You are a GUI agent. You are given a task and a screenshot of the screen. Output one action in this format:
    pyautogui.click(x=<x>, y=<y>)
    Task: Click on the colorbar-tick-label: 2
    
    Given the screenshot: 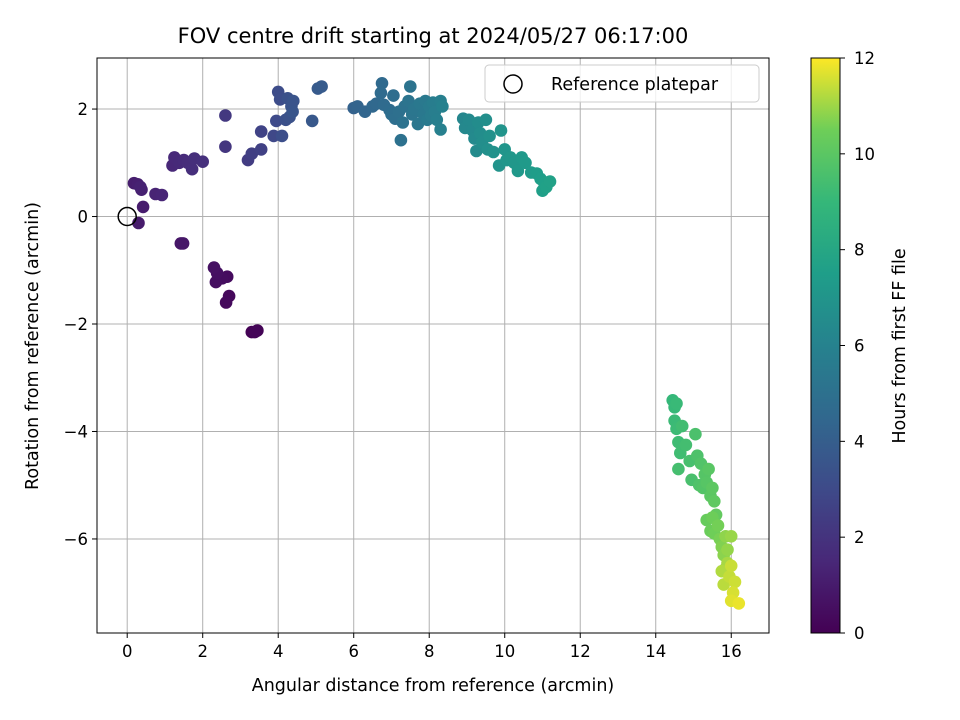 What is the action you would take?
    pyautogui.click(x=859, y=537)
    